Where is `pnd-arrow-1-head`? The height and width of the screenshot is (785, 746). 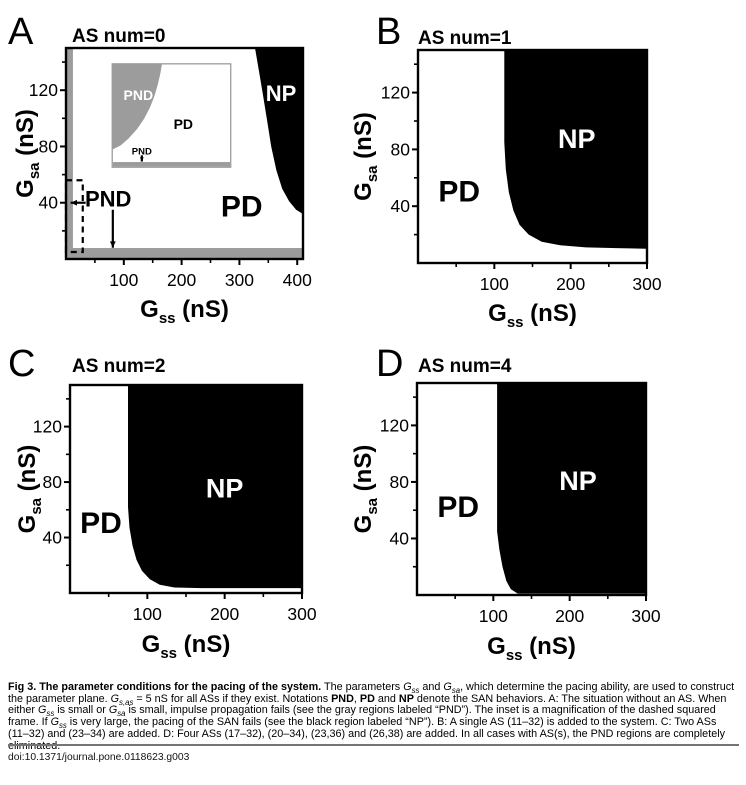
pnd-arrow-1-head is located at coordinates (113, 244).